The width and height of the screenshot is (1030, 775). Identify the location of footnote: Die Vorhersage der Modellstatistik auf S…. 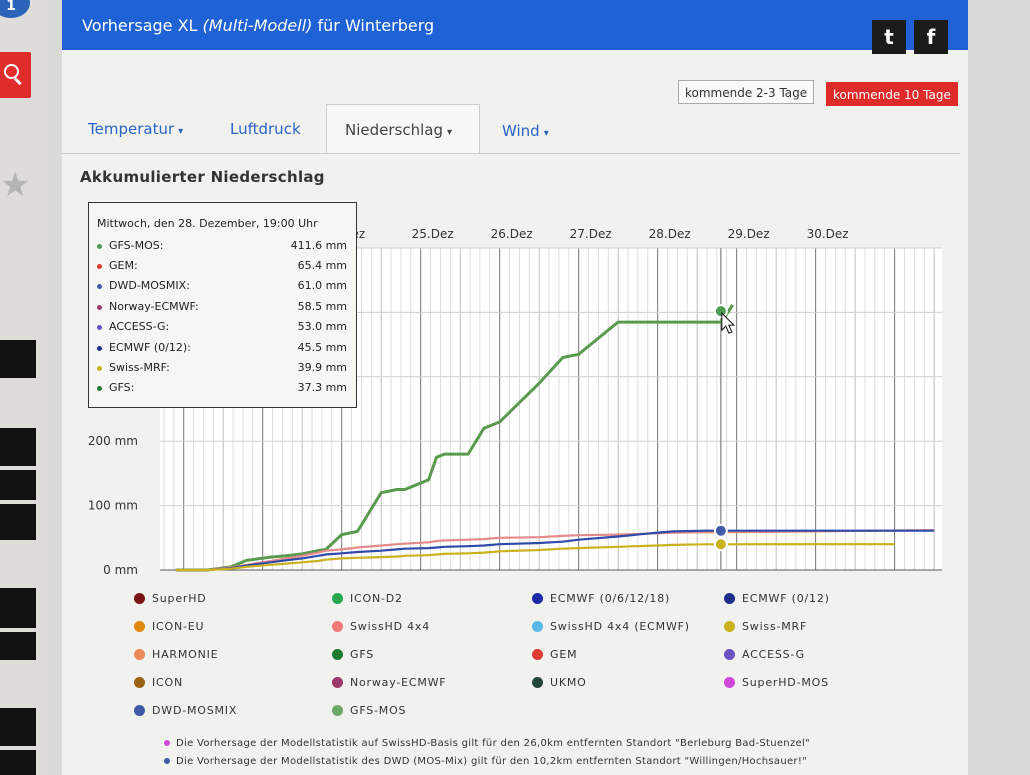
(487, 743).